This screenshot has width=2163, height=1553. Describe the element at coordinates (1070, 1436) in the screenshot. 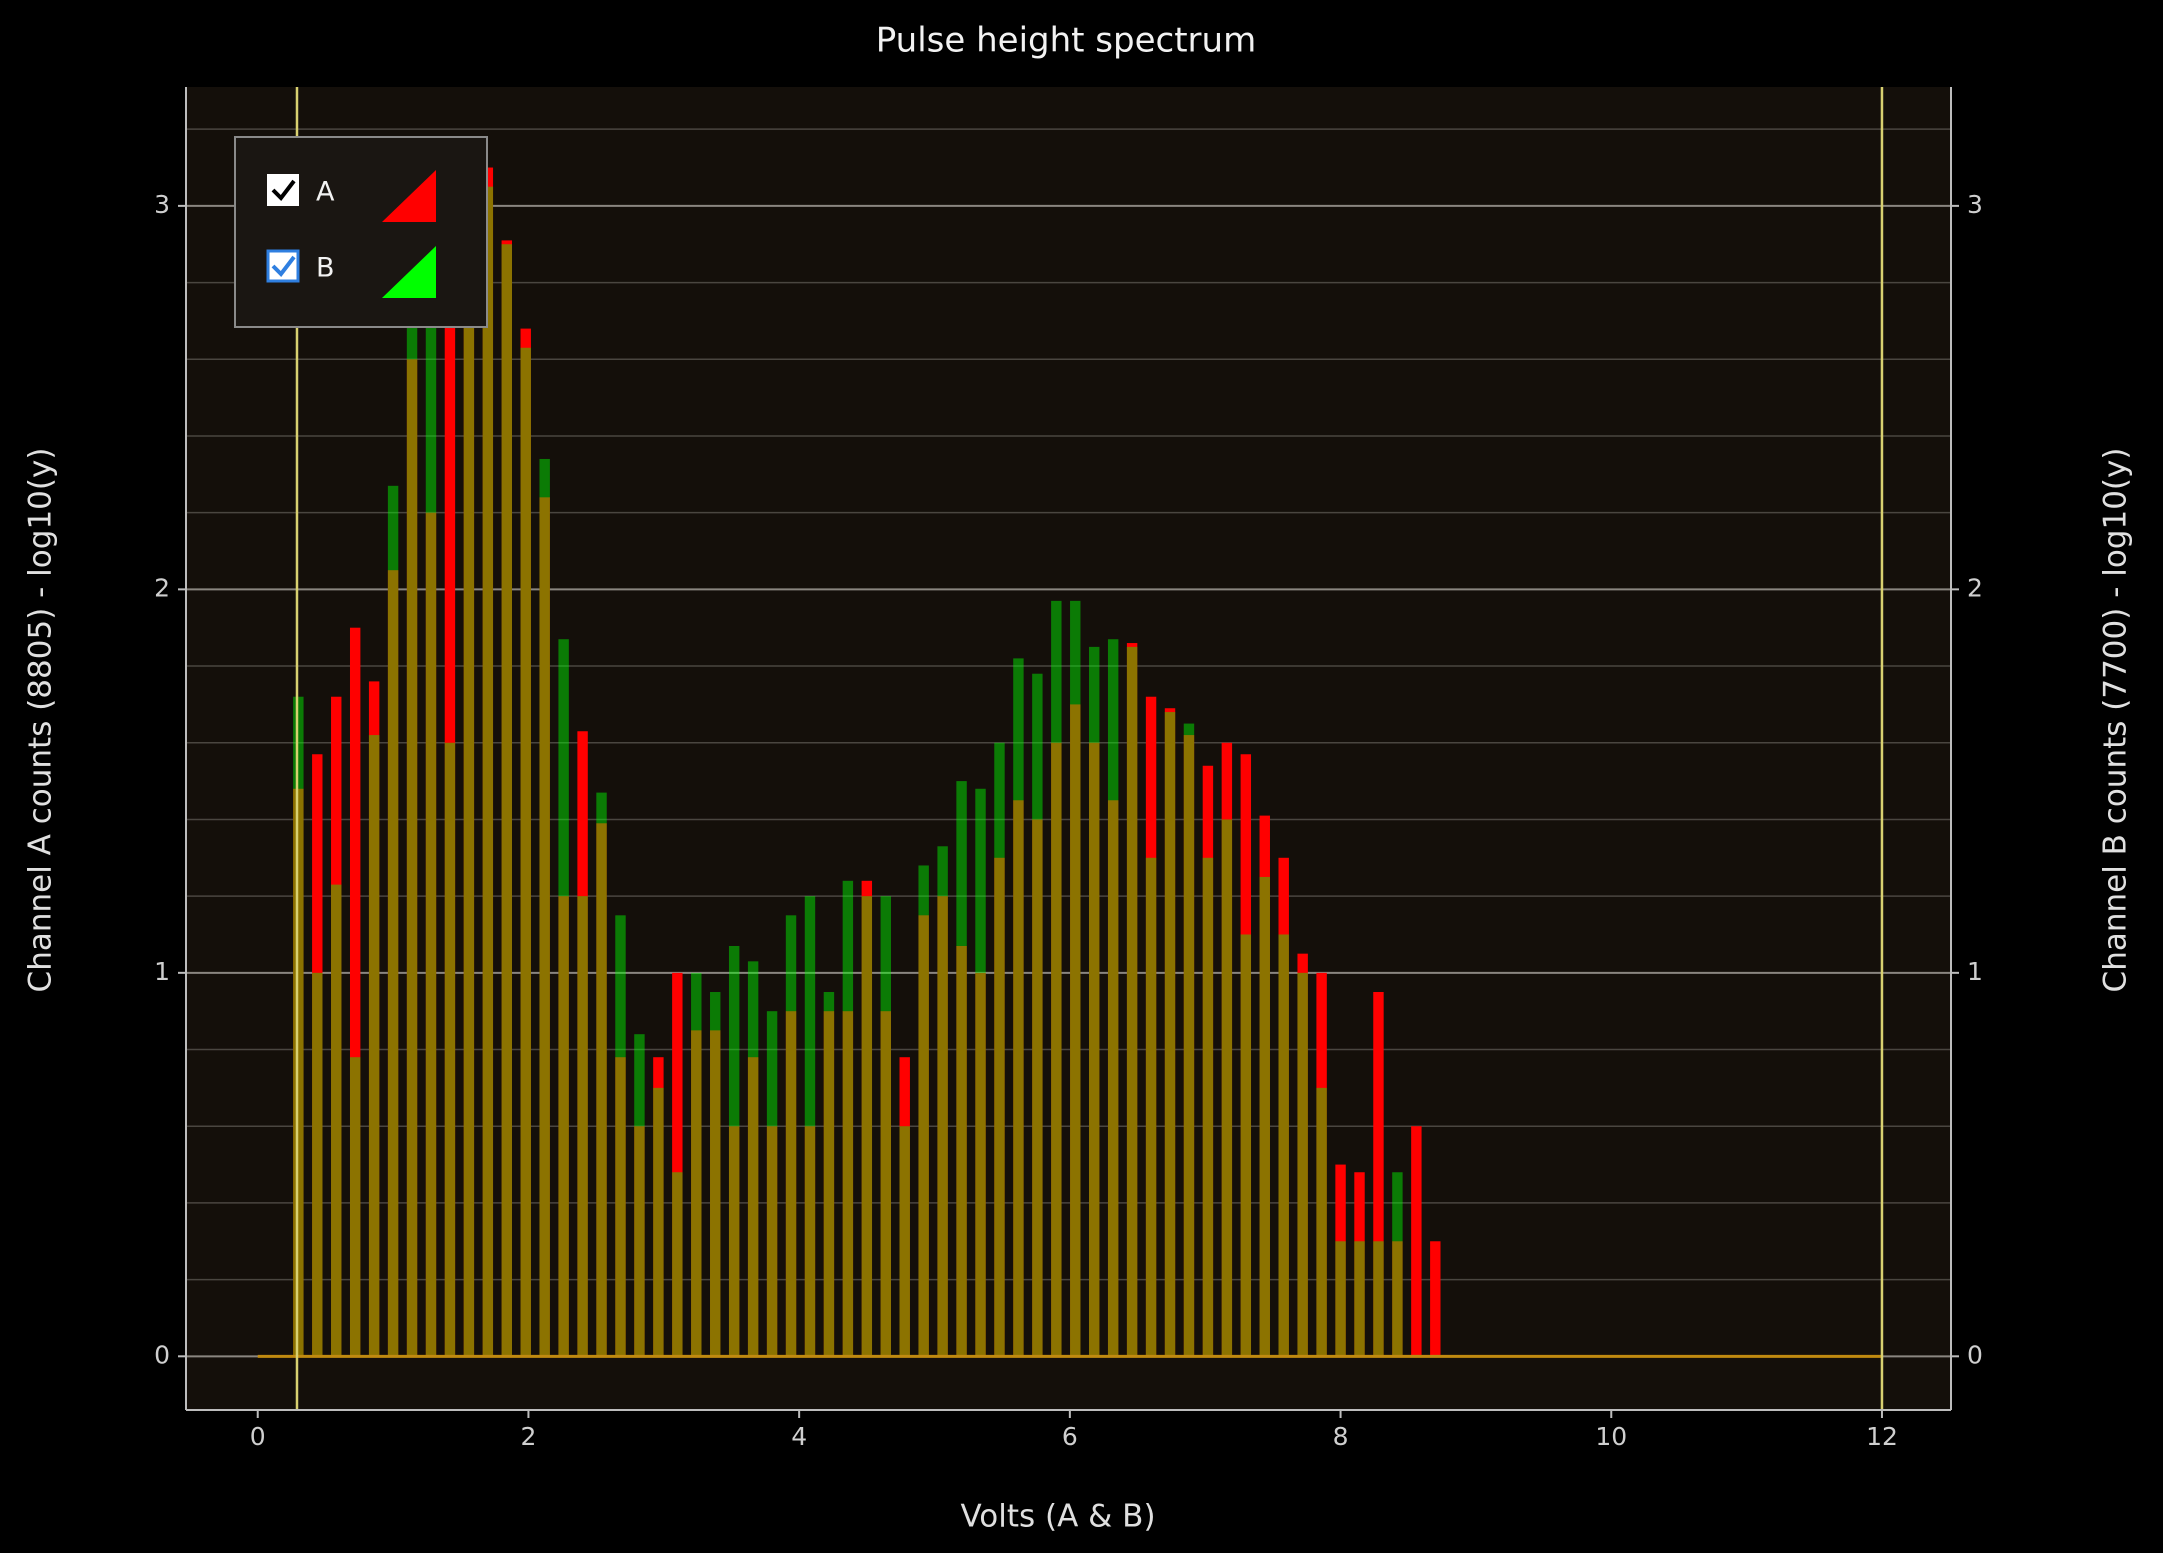

I see `x-tick-label: 6` at that location.